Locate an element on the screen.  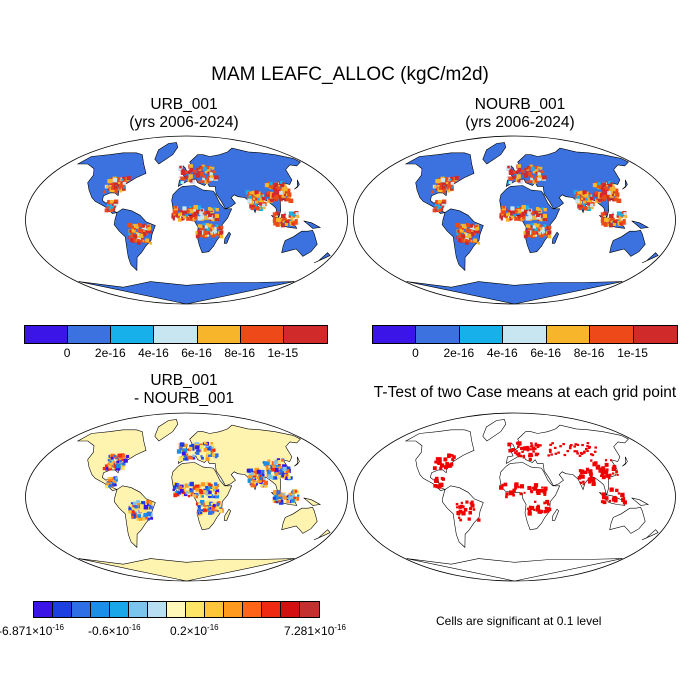
colorbar-tick-label: 4e-16 is located at coordinates (153, 353).